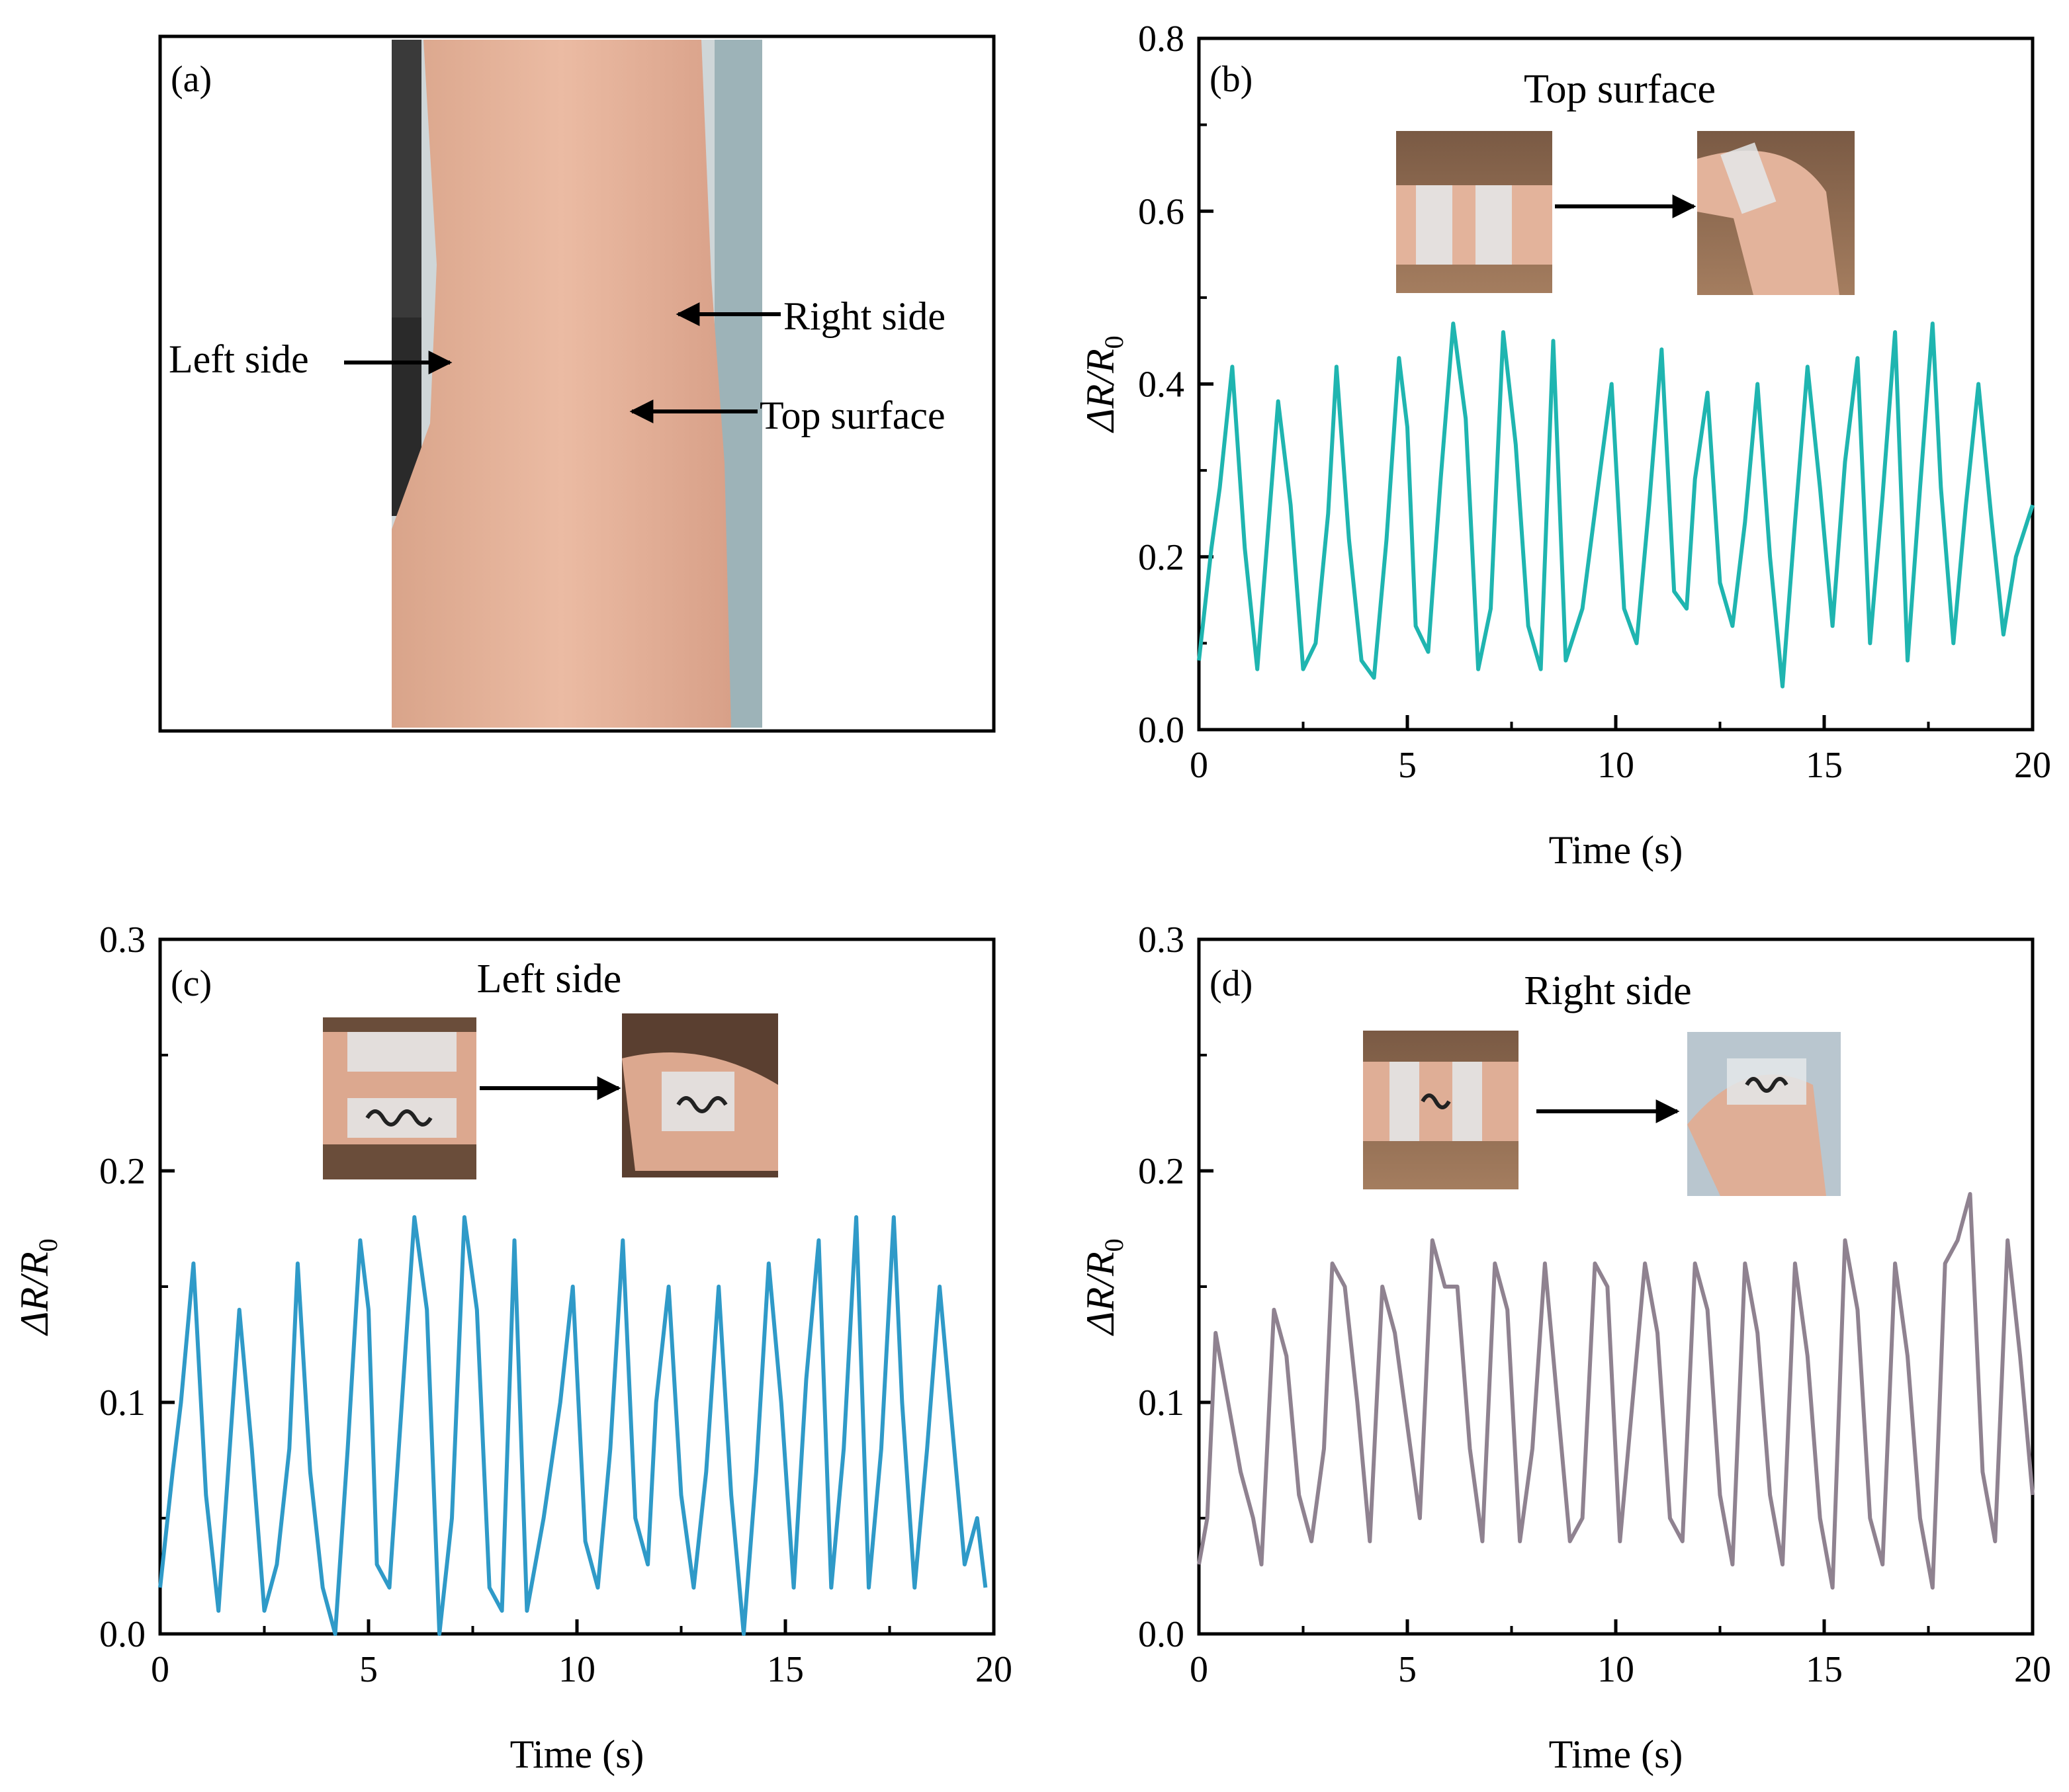  What do you see at coordinates (1607, 990) in the screenshot?
I see `panel-d-inset-title: Right side` at bounding box center [1607, 990].